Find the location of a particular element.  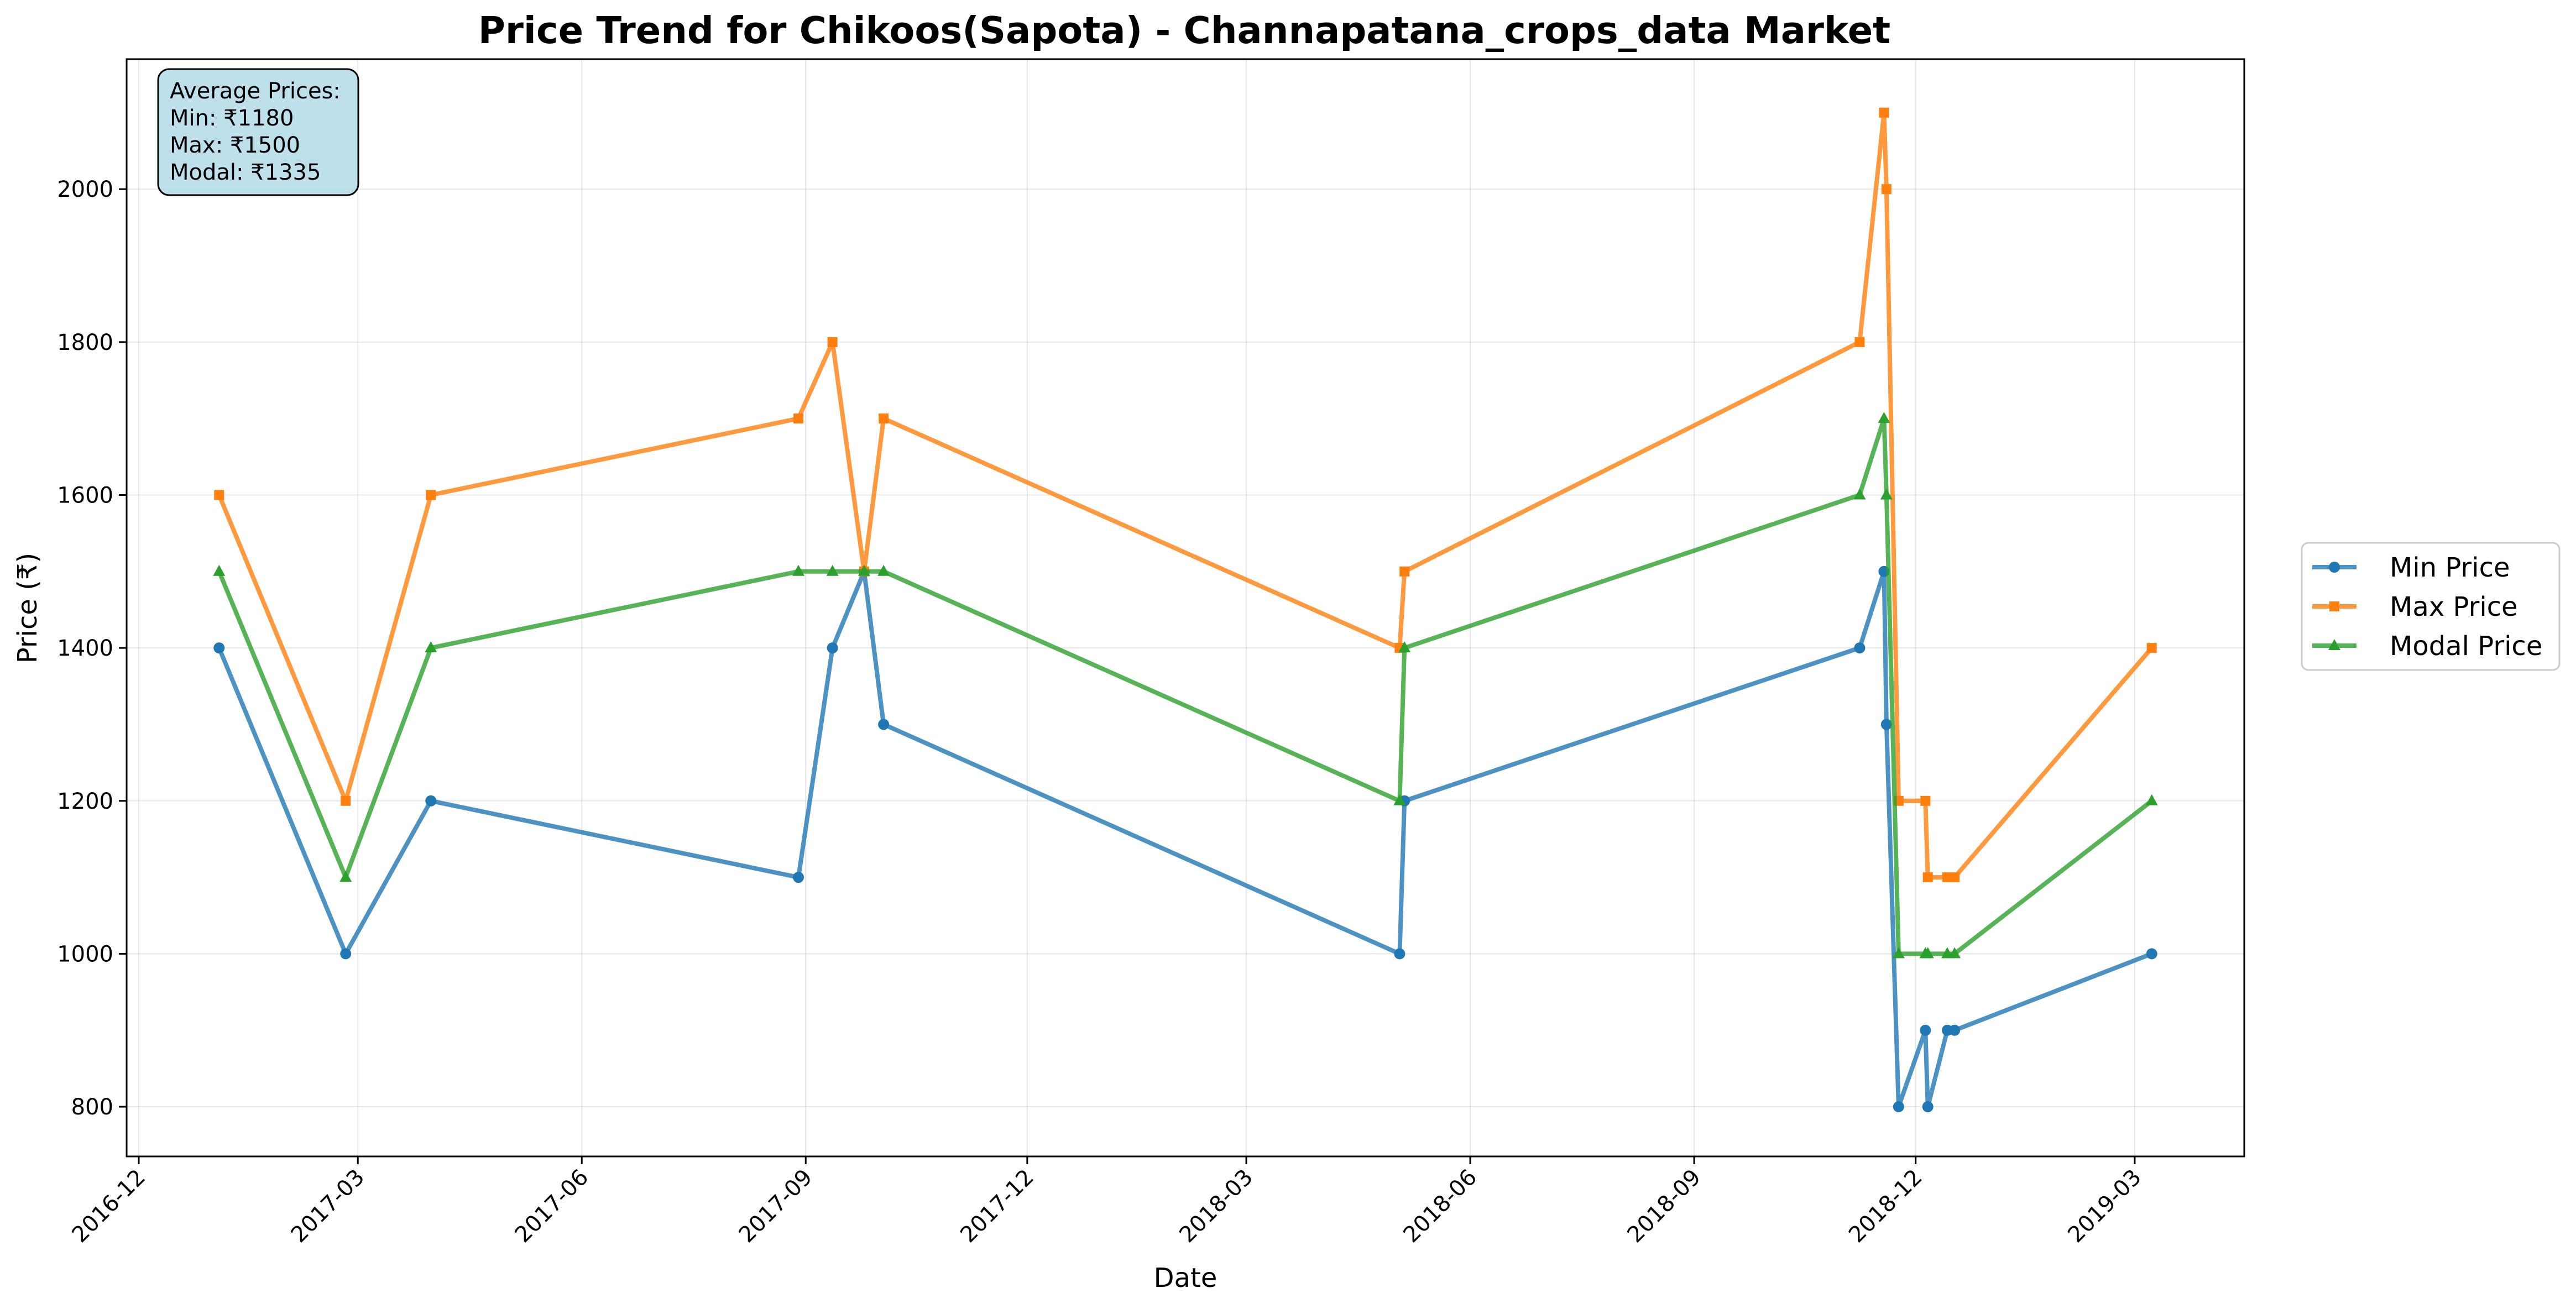

x-tick-label: 2017-09 is located at coordinates (776, 1207).